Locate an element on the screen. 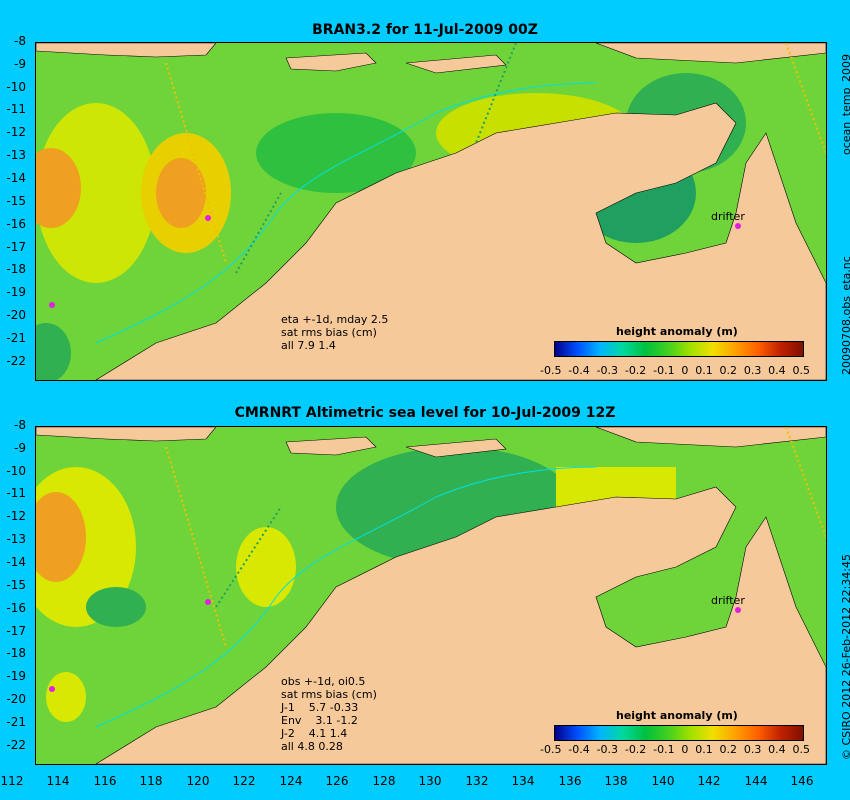 This screenshot has width=850, height=800. x-tick: 126 is located at coordinates (337, 781).